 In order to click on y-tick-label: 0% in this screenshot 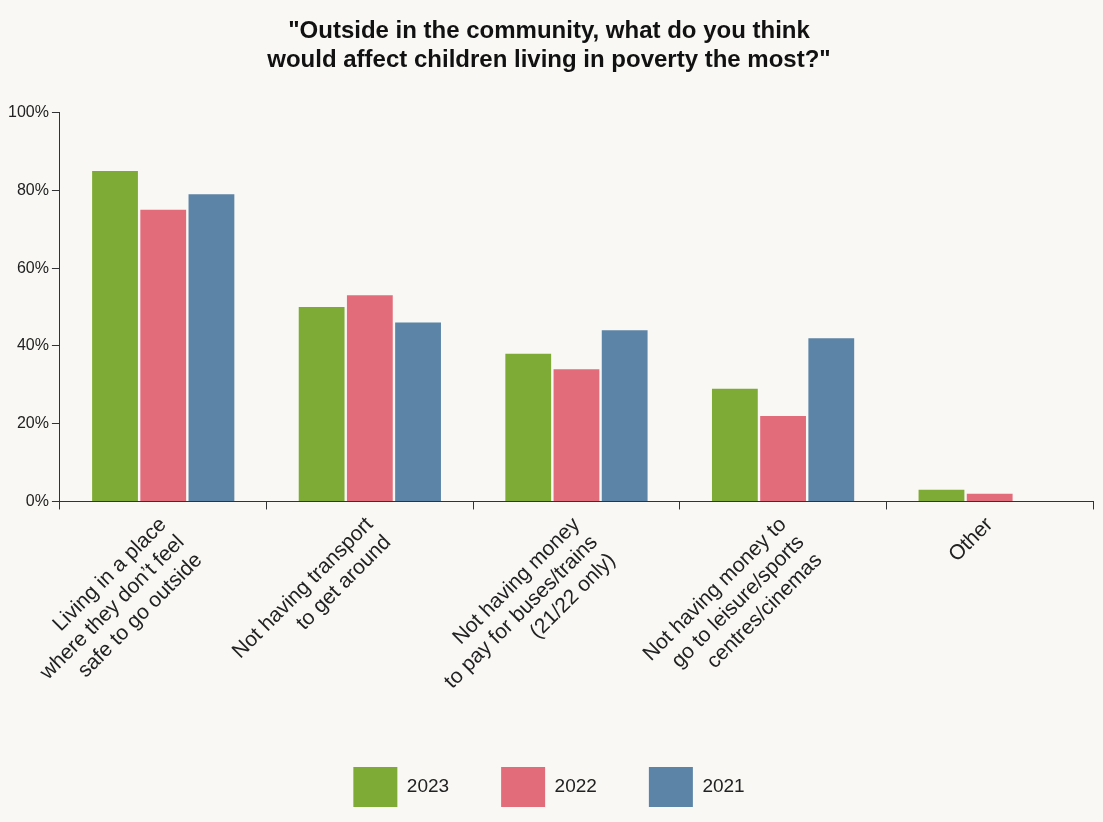, I will do `click(37, 500)`.